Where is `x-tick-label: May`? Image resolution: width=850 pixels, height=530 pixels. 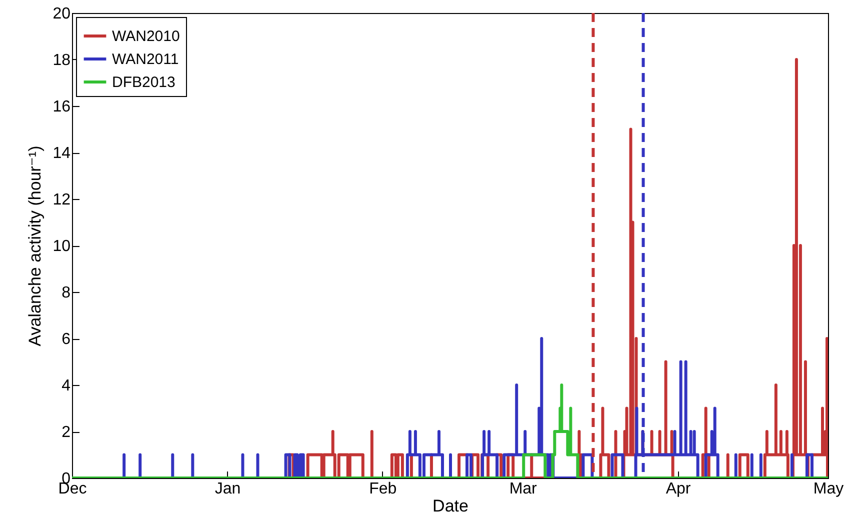 x-tick-label: May is located at coordinates (828, 489).